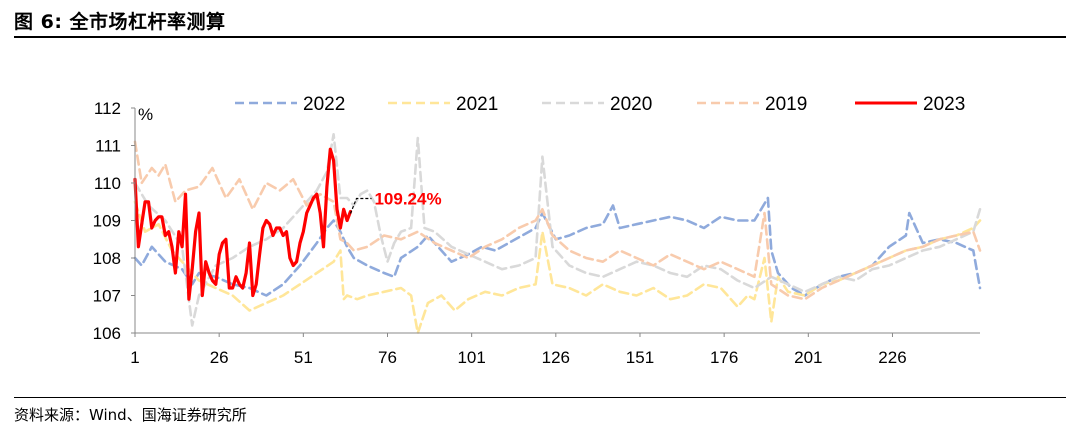 This screenshot has width=1080, height=439. I want to click on legend-label-2022: 2022, so click(324, 104).